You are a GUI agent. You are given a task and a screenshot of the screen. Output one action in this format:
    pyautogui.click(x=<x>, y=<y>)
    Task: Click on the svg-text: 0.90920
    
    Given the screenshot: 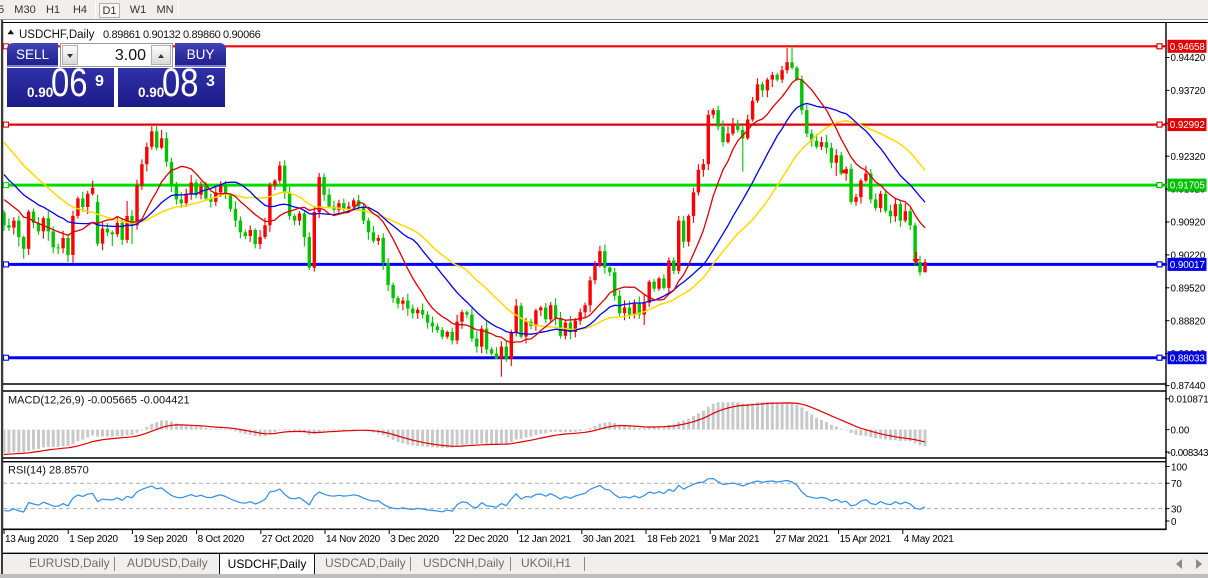 What is the action you would take?
    pyautogui.click(x=1188, y=223)
    